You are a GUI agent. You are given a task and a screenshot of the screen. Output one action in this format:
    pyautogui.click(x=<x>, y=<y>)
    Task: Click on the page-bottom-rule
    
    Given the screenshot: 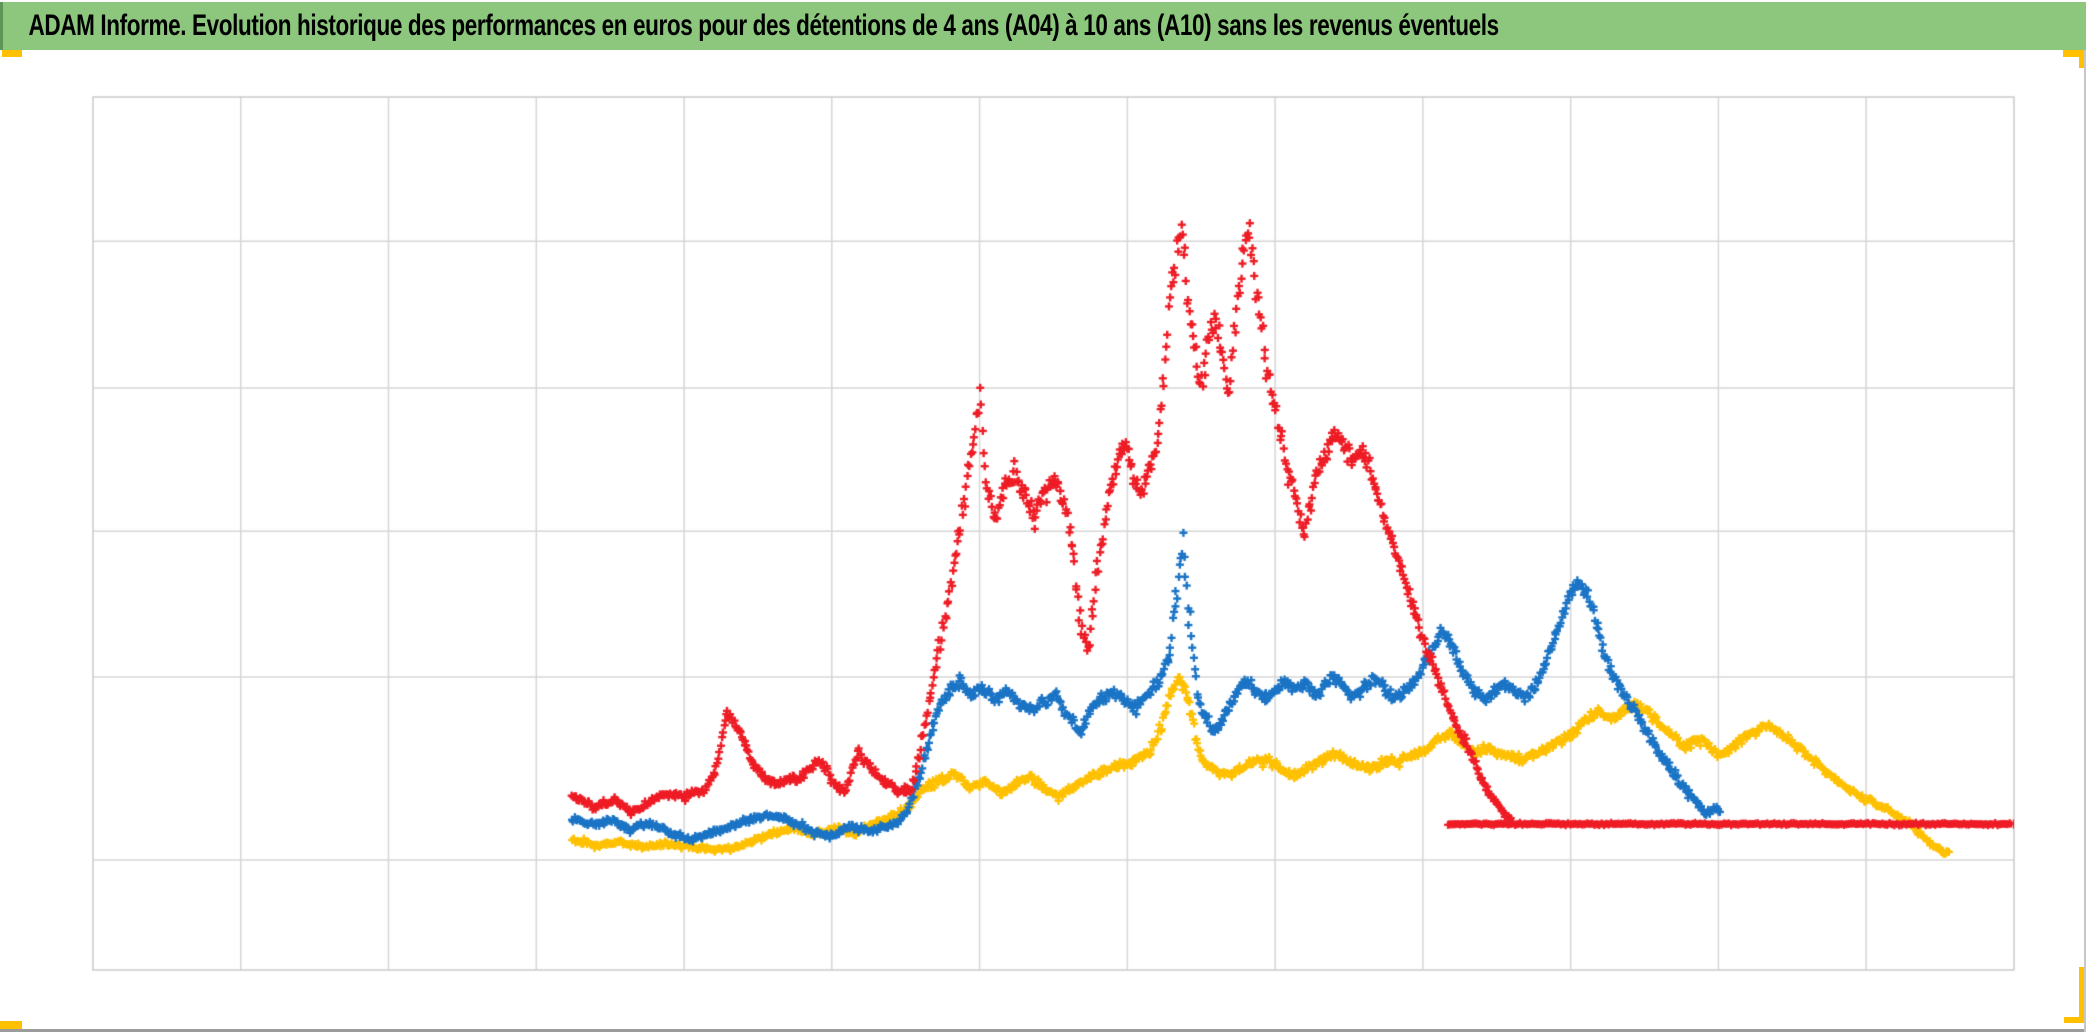 What is the action you would take?
    pyautogui.click(x=1043, y=1030)
    